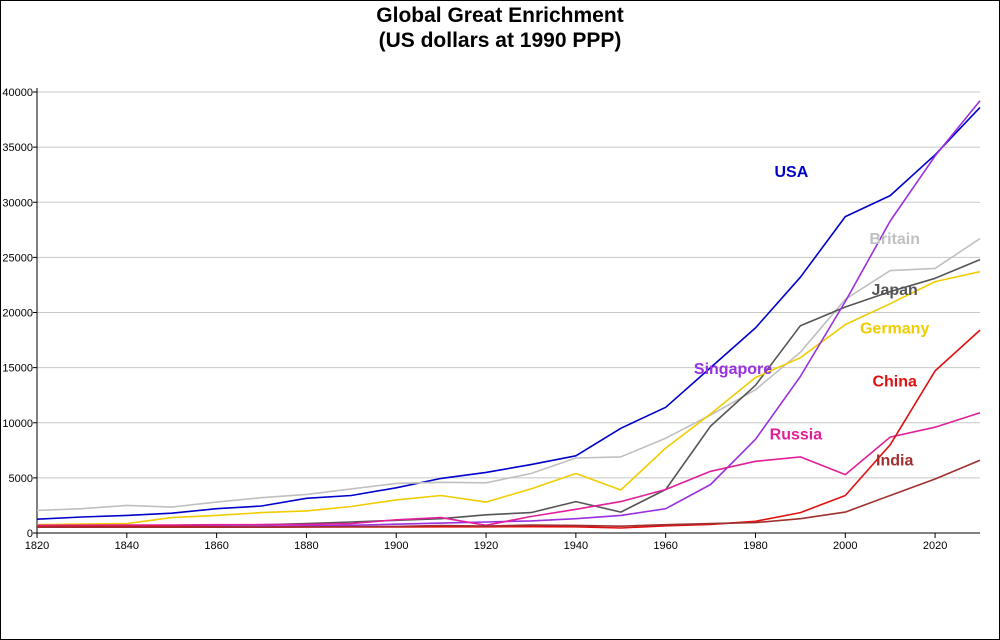 The width and height of the screenshot is (1000, 640). I want to click on y-tick-label: 10000, so click(17, 424).